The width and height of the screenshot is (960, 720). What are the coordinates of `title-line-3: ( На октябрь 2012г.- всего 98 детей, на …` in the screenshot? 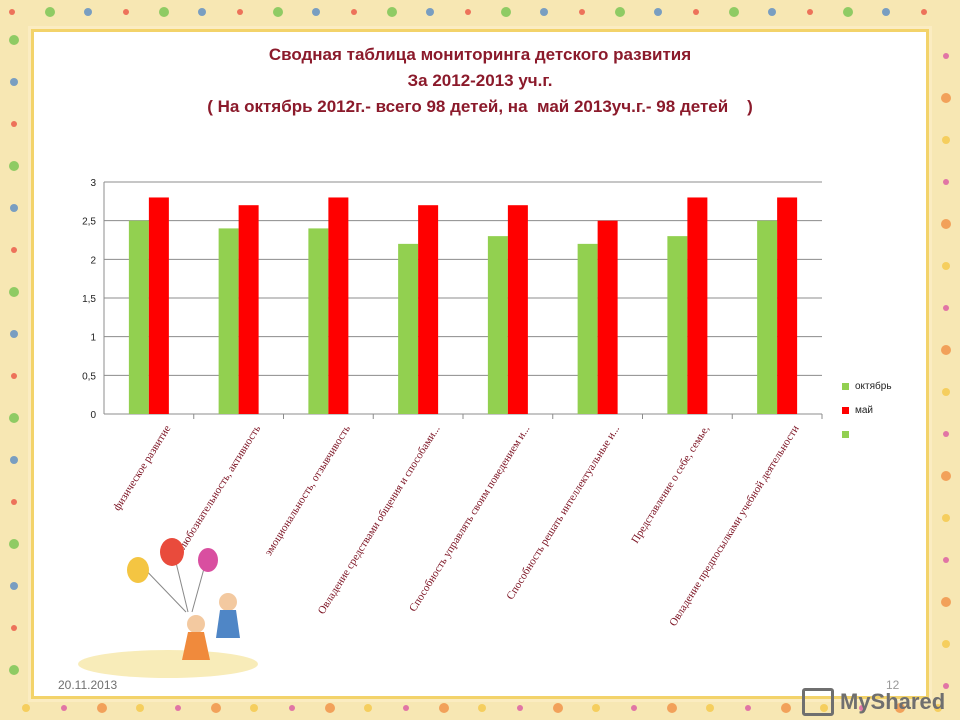 It's located at (480, 106).